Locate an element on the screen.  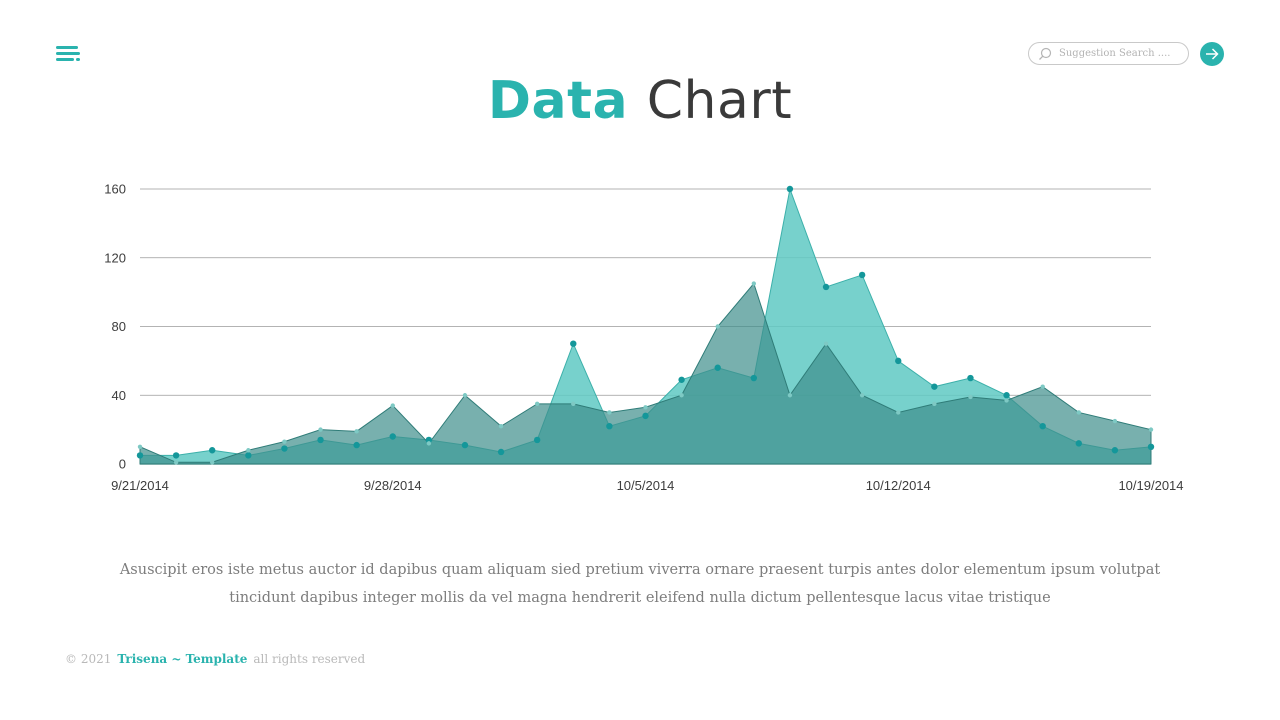
search-input is located at coordinates (1121, 53).